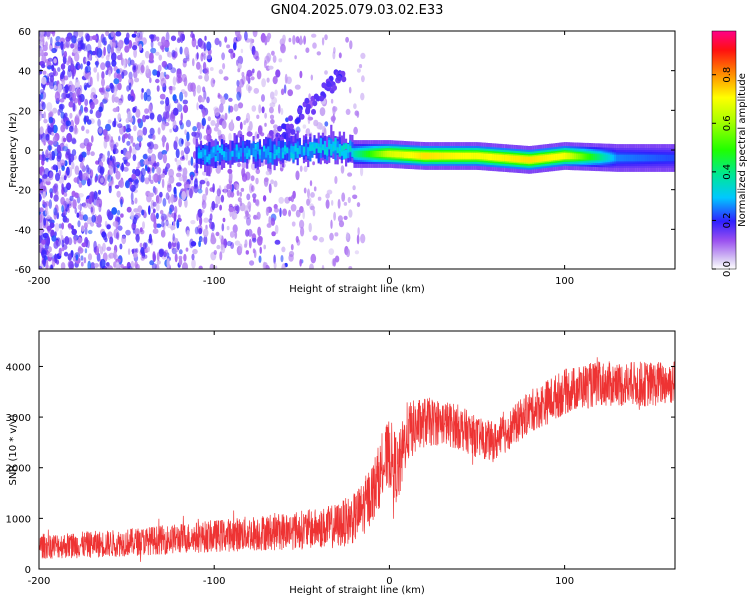  What do you see at coordinates (24, 32) in the screenshot?
I see `y-tick-label: 60` at bounding box center [24, 32].